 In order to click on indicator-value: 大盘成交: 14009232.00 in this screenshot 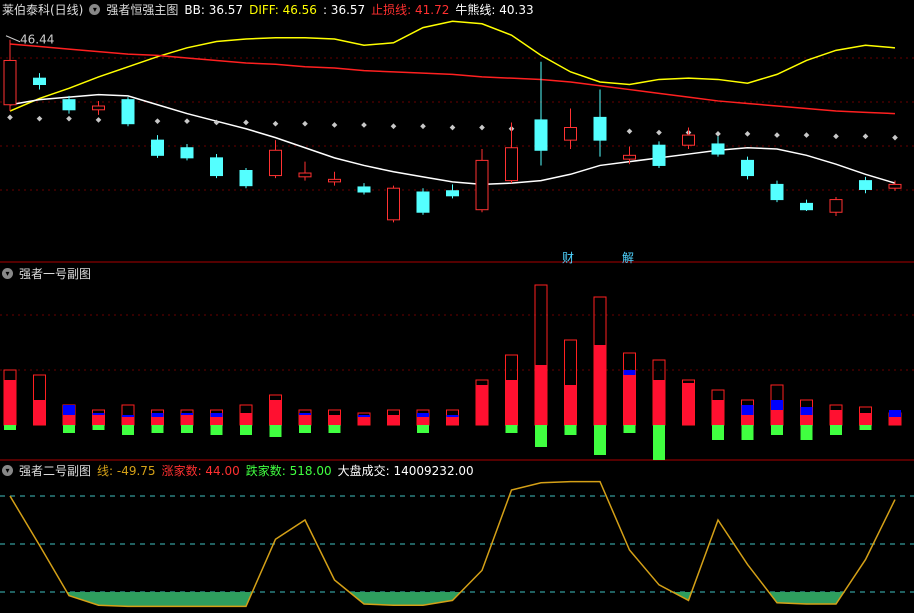, I will do `click(405, 471)`.